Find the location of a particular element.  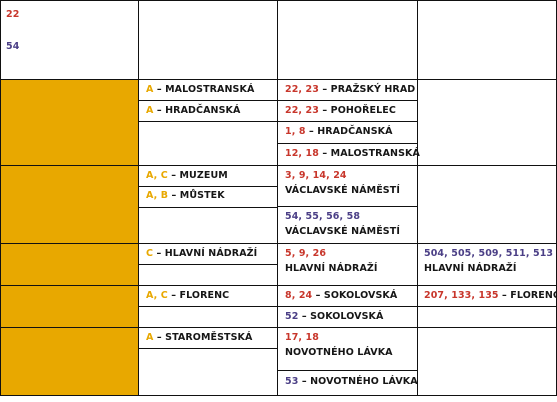

bus-stop: HLAVNÍ NÁDRAŽÍ is located at coordinates (470, 268).